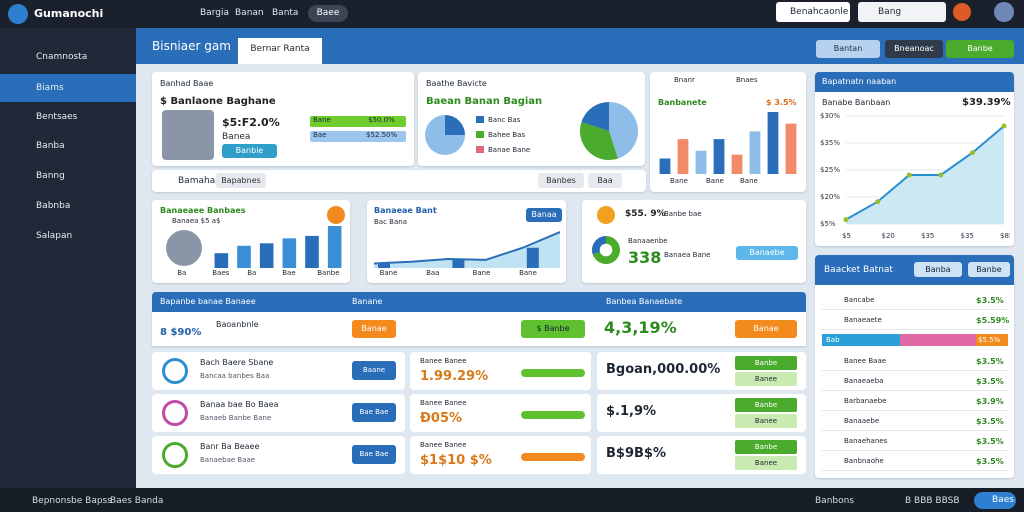  I want to click on top-bar, so click(512, 14).